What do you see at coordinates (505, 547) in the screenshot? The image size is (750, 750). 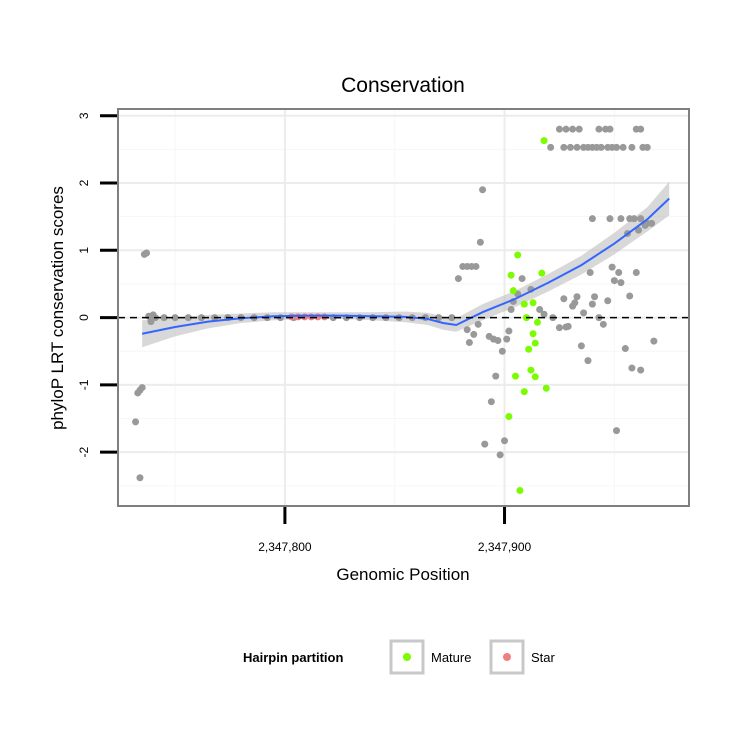 I see `x-tick-label: 2,347,900` at bounding box center [505, 547].